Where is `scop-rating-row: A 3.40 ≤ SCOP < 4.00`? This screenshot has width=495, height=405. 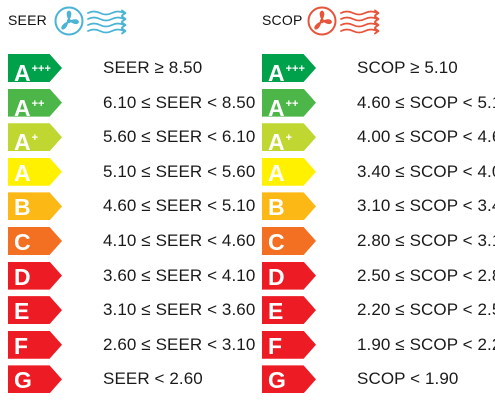 scop-rating-row: A 3.40 ≤ SCOP < 4.00 is located at coordinates (378, 173).